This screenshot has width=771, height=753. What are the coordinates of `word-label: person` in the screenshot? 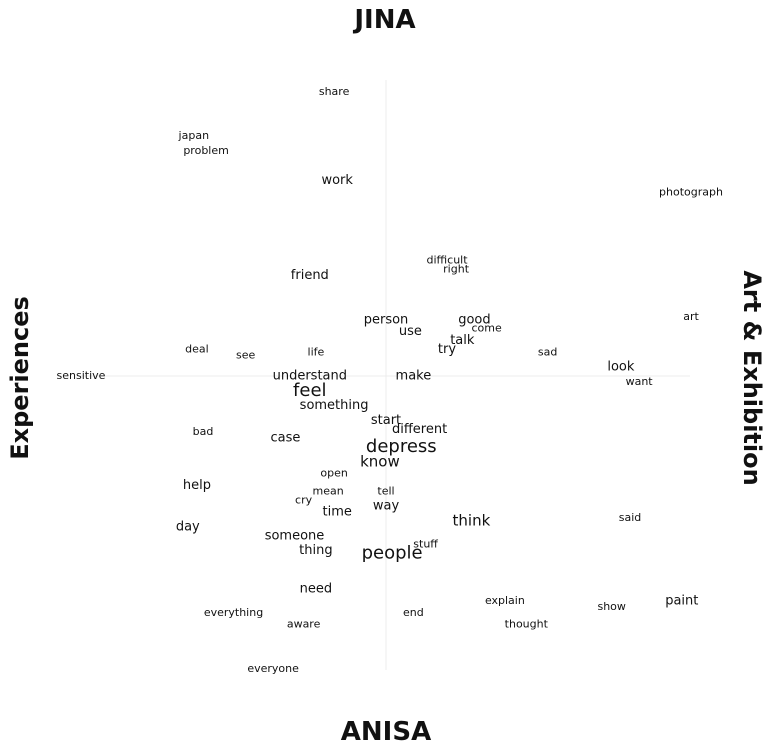 It's located at (386, 319).